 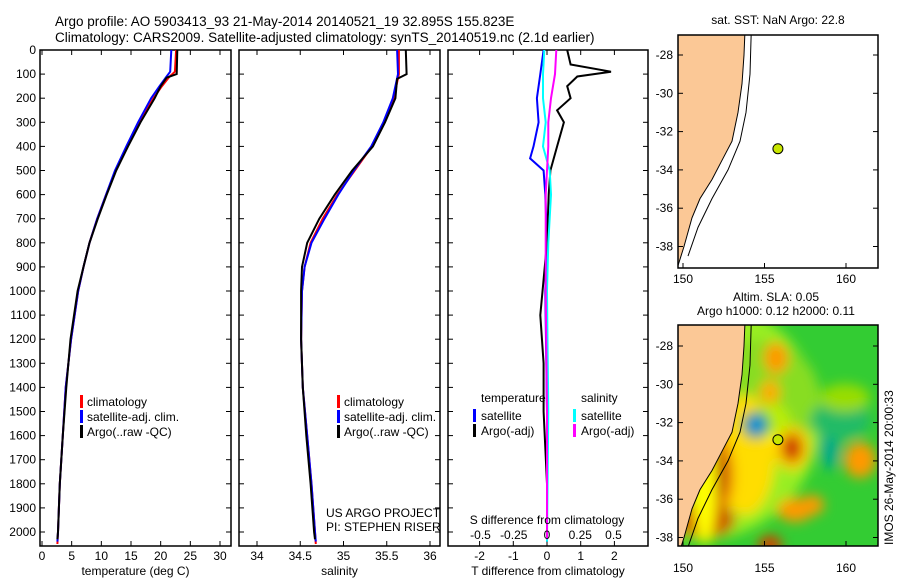 What do you see at coordinates (26, 98) in the screenshot?
I see `depth-tick-label: 200` at bounding box center [26, 98].